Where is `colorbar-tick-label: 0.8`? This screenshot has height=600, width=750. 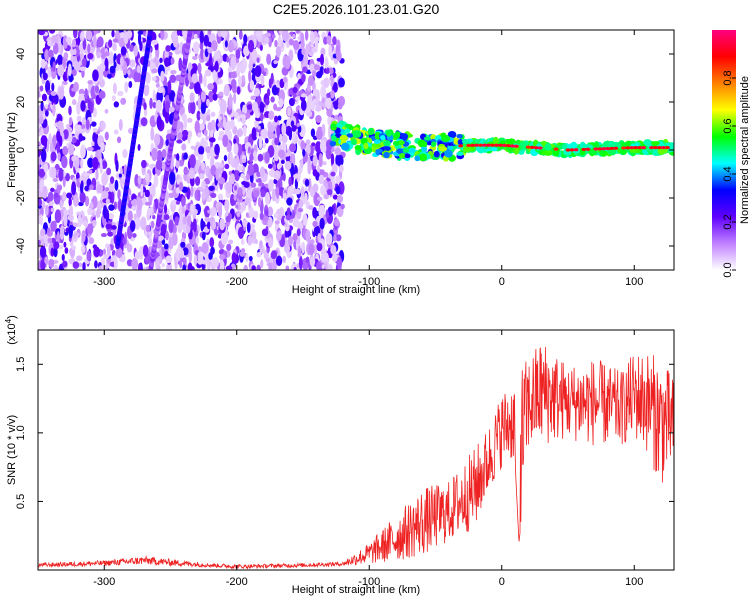 colorbar-tick-label: 0.8 is located at coordinates (728, 77).